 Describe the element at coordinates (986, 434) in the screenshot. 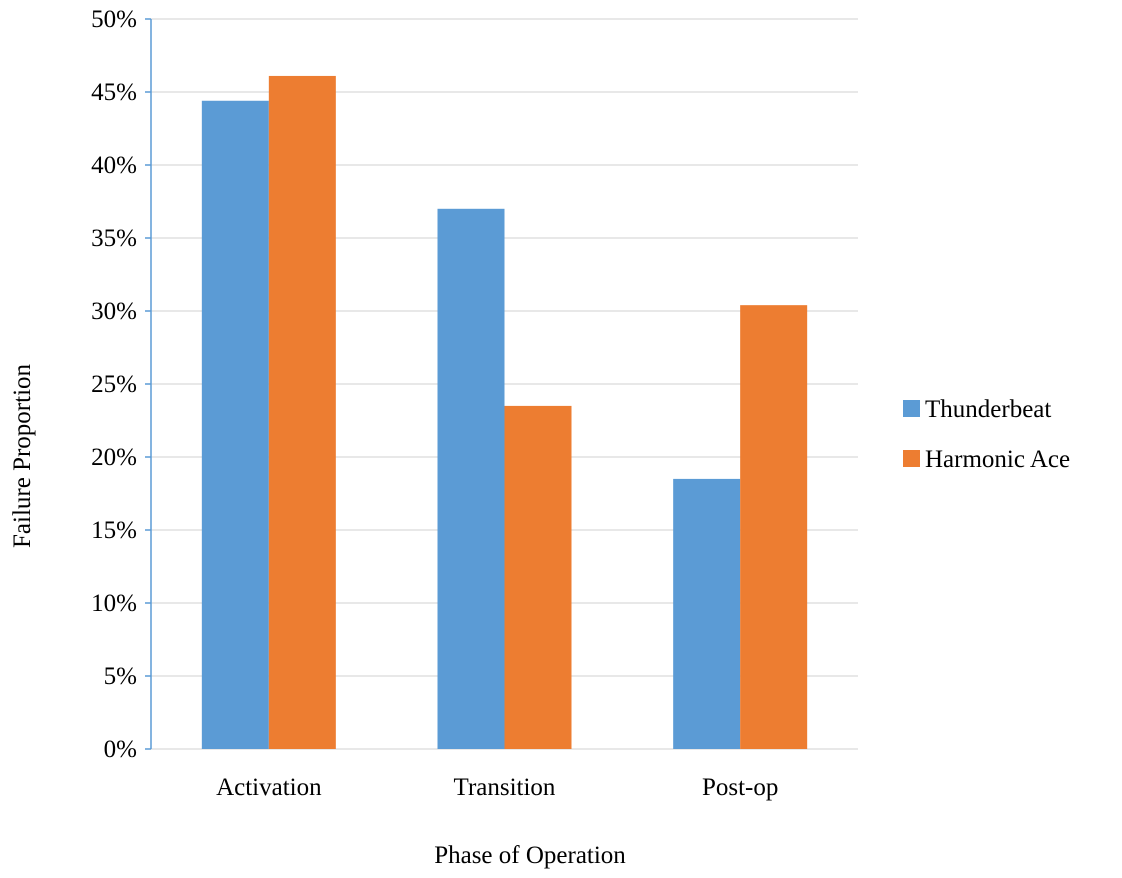

I see `legend: Thunderbeat Harmonic Ace` at that location.